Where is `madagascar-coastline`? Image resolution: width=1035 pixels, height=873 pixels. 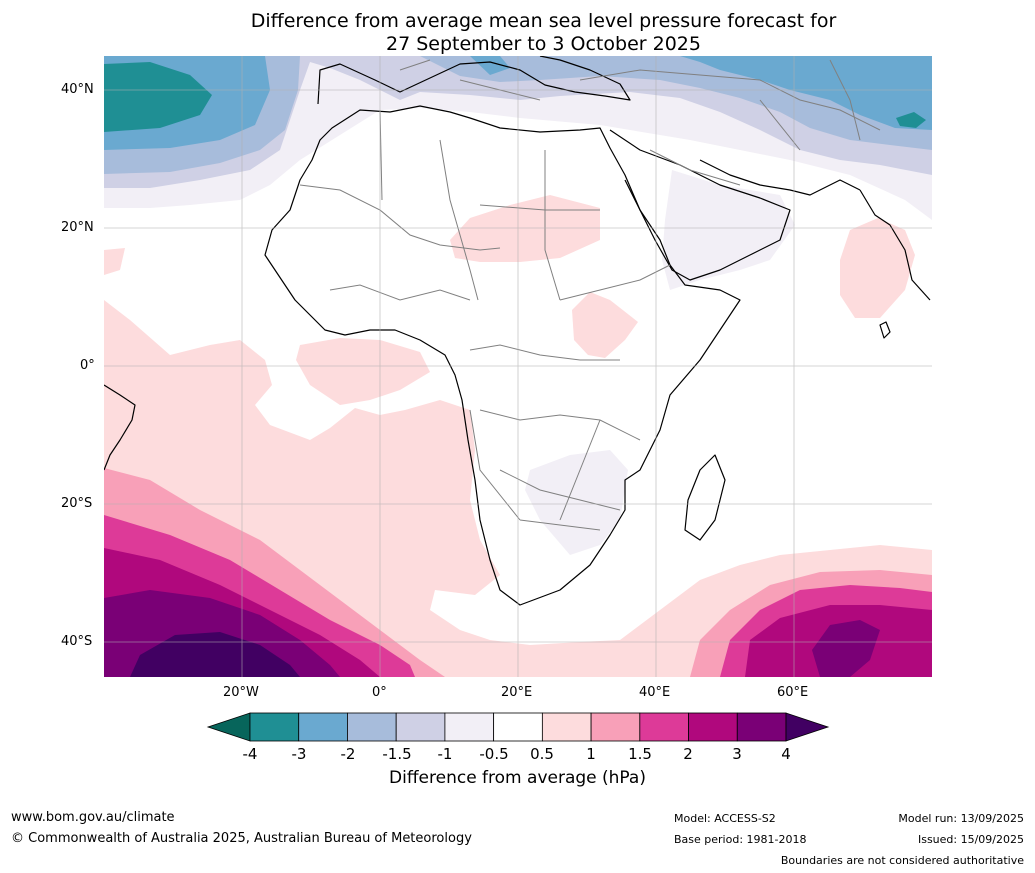
madagascar-coastline is located at coordinates (705, 497).